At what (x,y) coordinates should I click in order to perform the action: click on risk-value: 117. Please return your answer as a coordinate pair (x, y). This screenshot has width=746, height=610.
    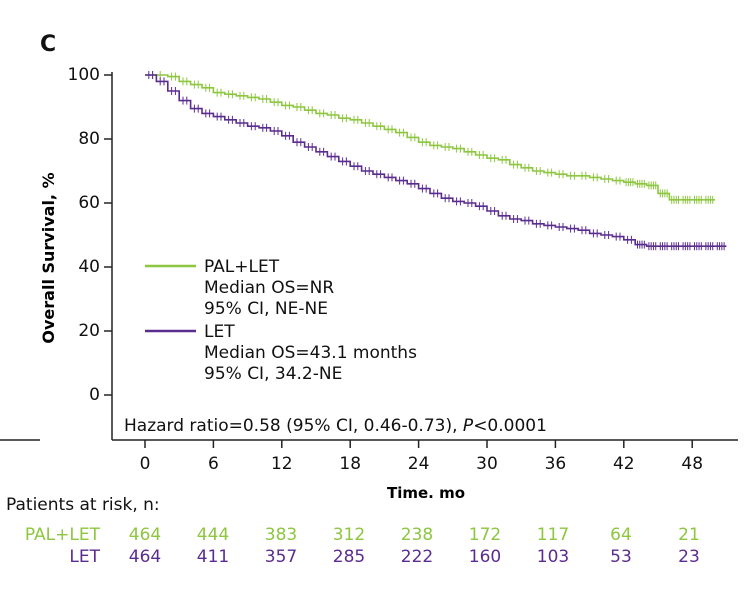
    Looking at the image, I should click on (553, 535).